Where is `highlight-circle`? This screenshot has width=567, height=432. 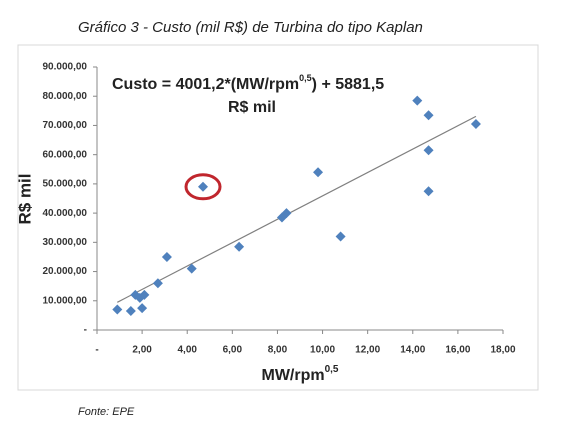
highlight-circle is located at coordinates (203, 187).